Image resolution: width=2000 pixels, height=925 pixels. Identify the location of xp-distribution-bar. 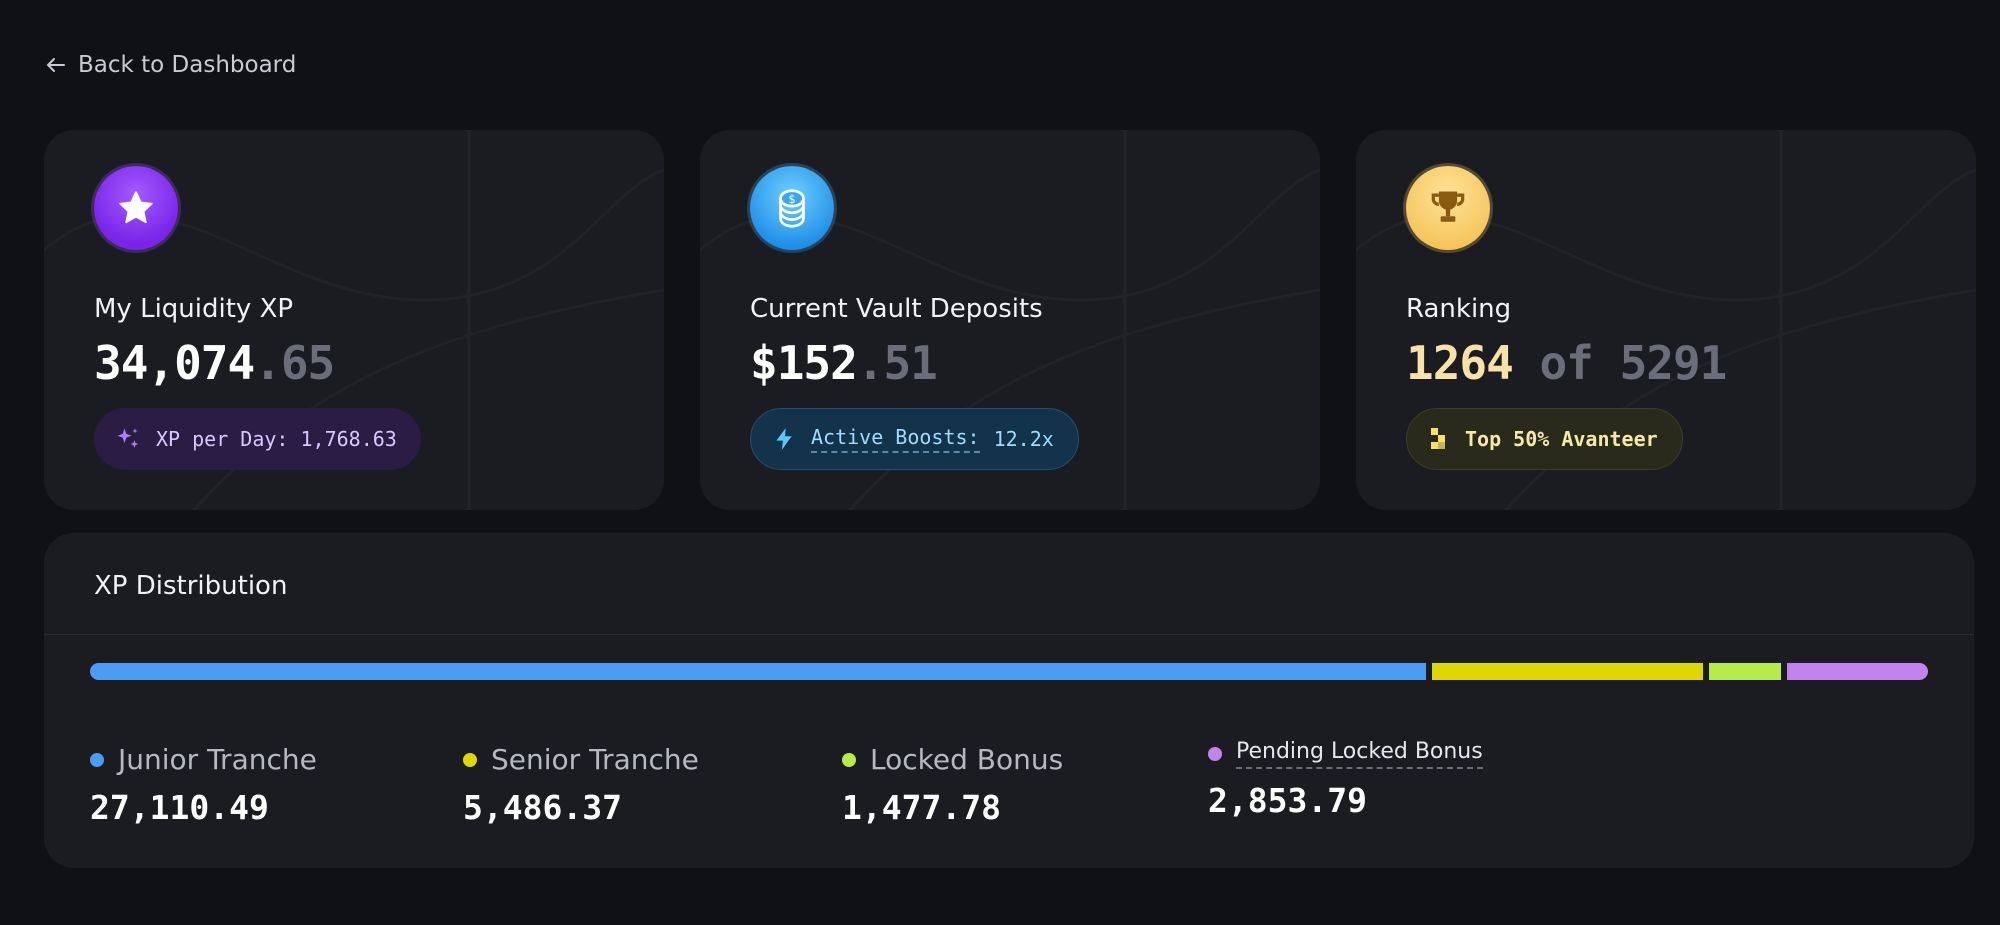
(1009, 671).